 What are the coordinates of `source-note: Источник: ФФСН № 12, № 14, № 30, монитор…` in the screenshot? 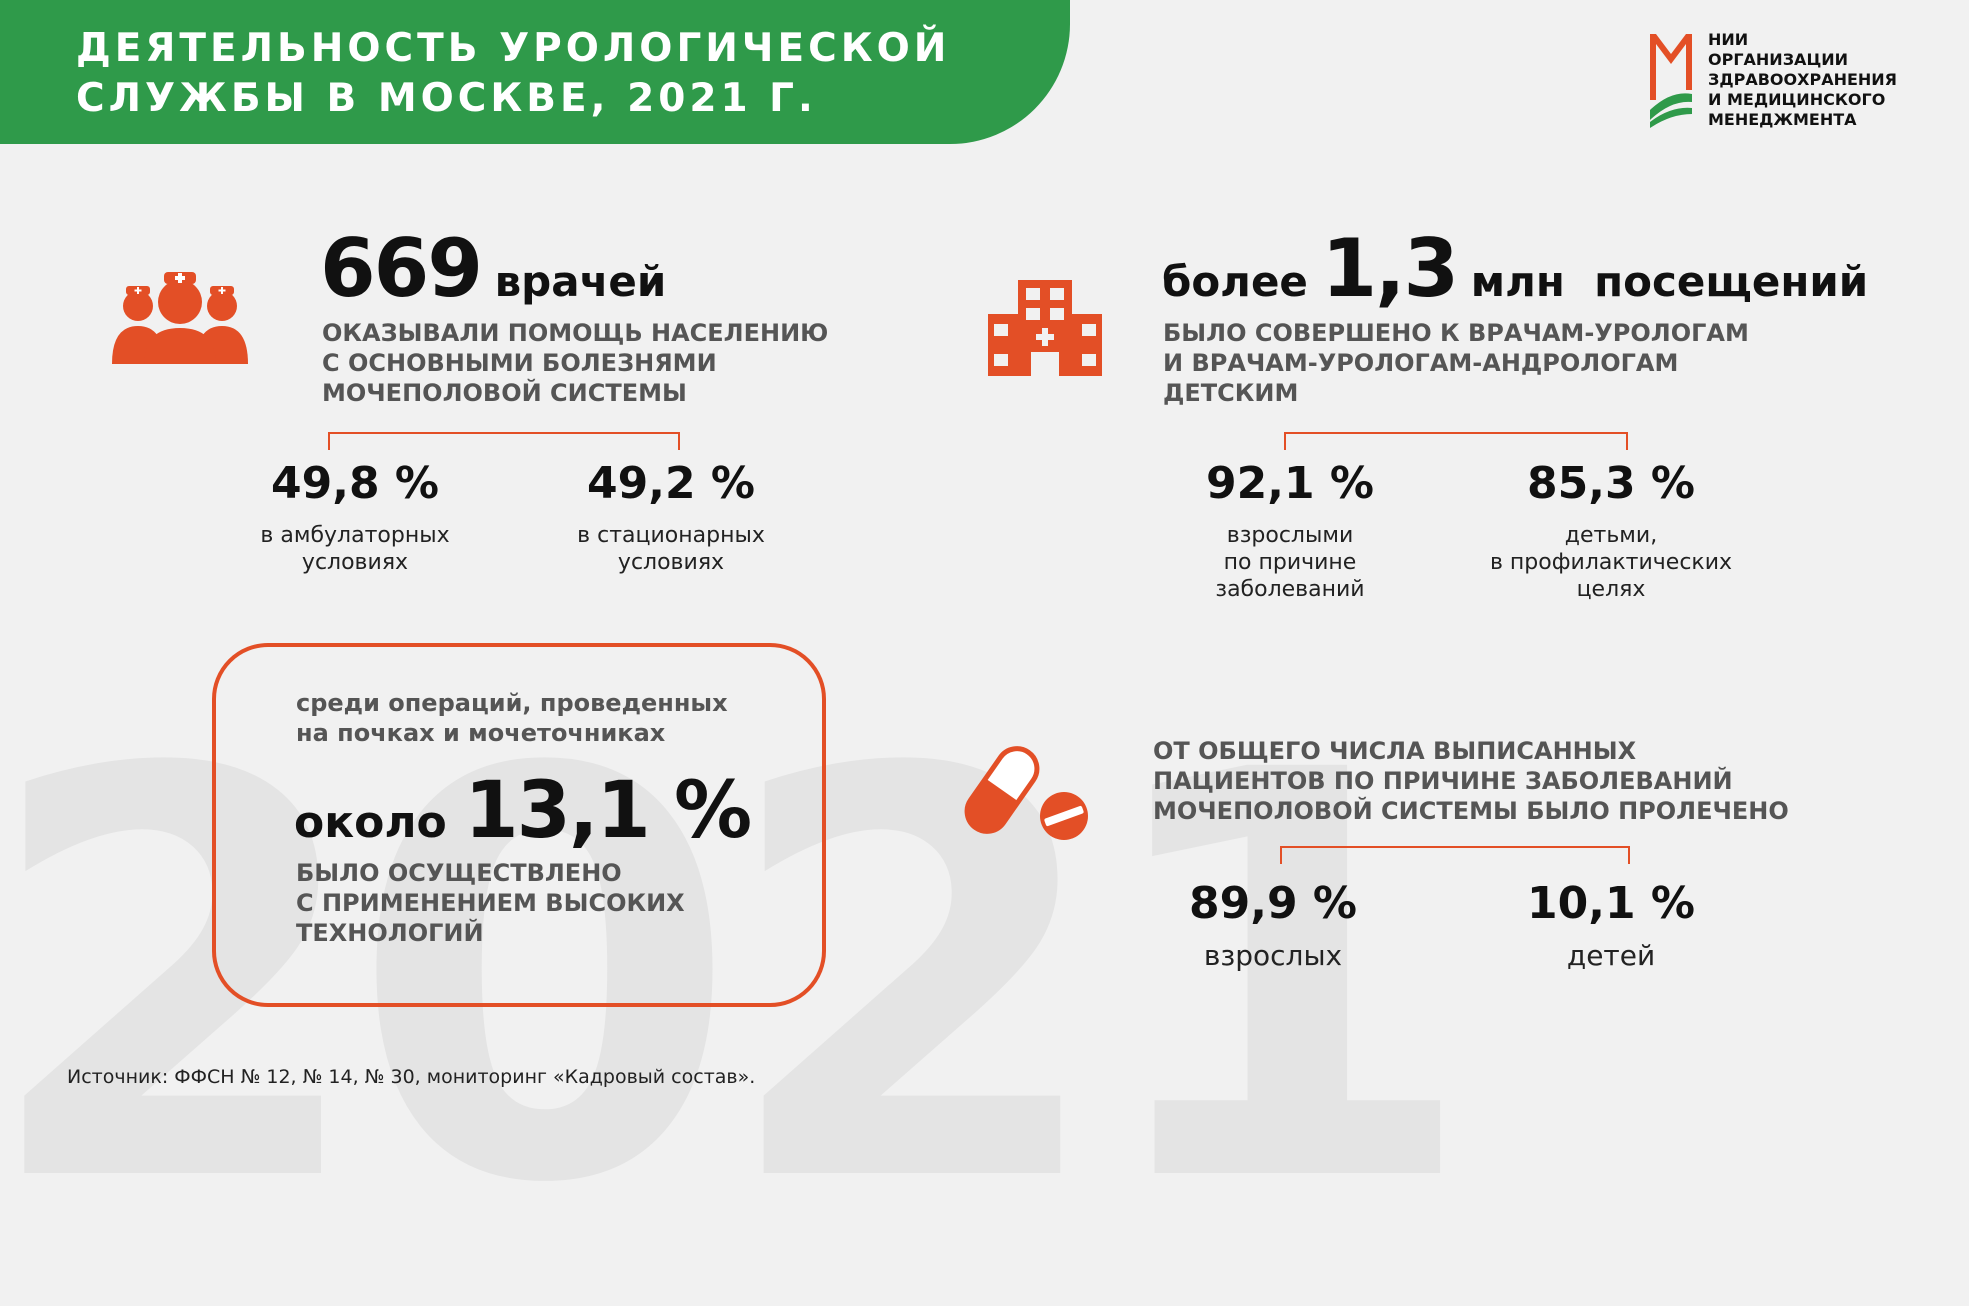 It's located at (411, 1077).